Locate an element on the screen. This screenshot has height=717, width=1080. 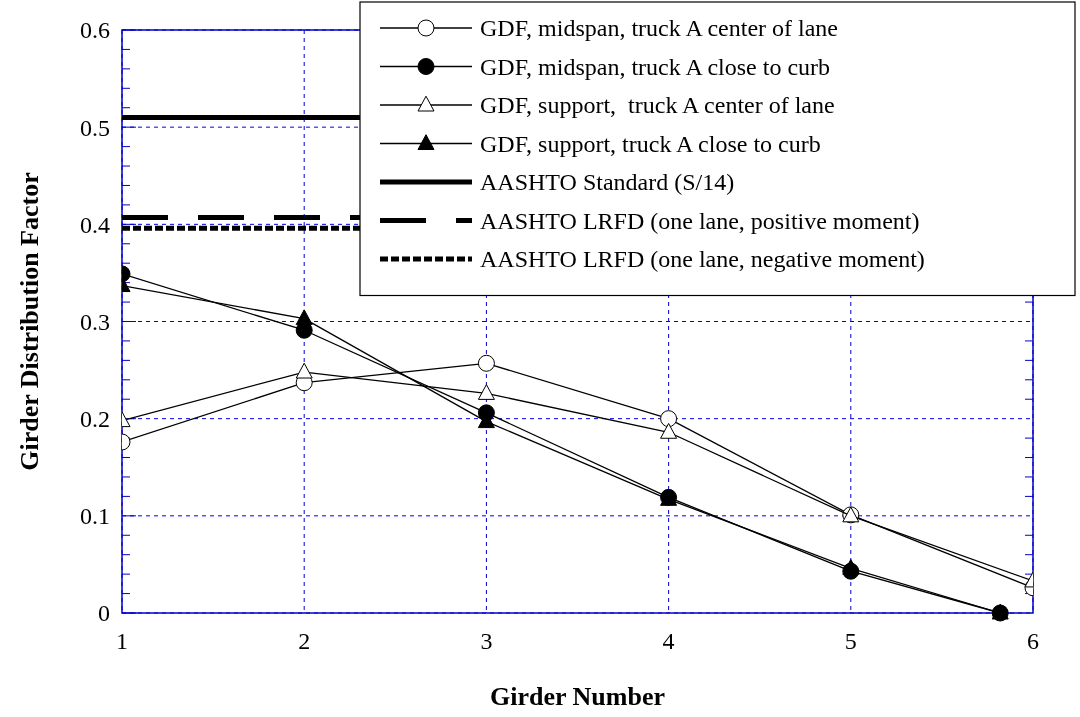
x-tick-label: 3 is located at coordinates (486, 641).